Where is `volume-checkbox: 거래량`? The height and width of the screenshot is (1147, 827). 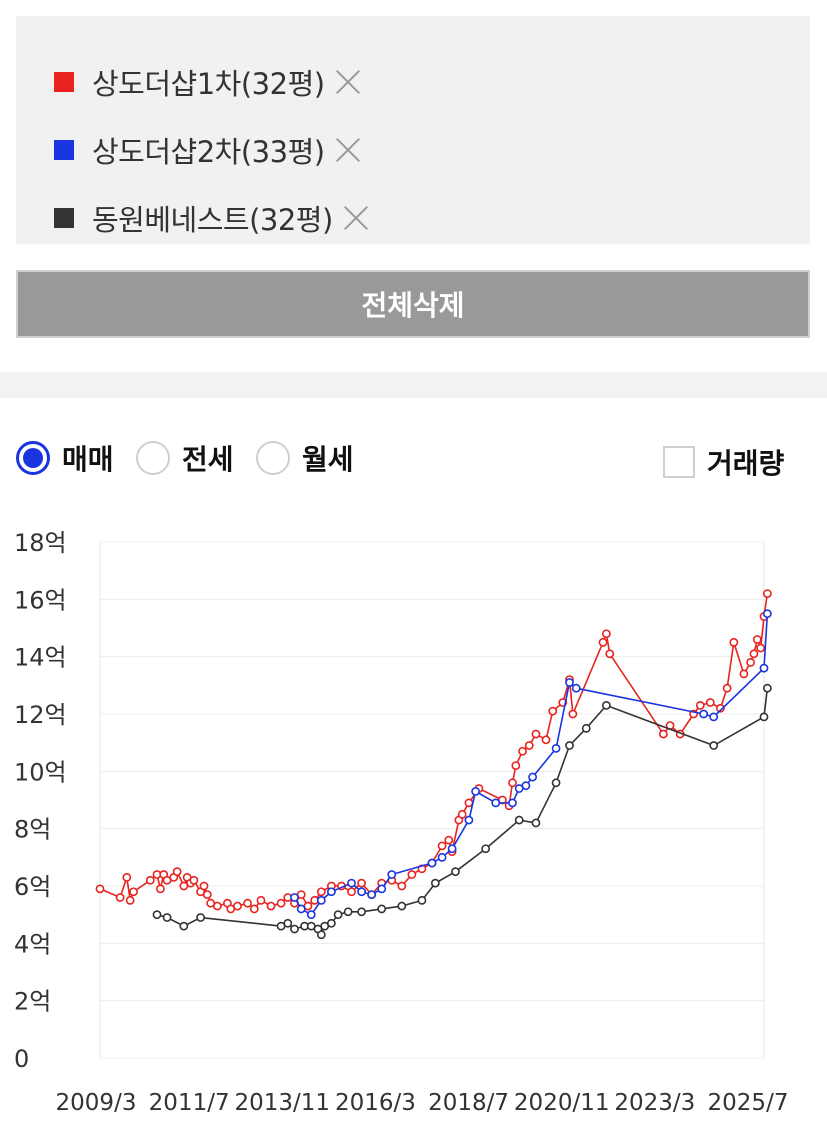
volume-checkbox: 거래량 is located at coordinates (723, 462).